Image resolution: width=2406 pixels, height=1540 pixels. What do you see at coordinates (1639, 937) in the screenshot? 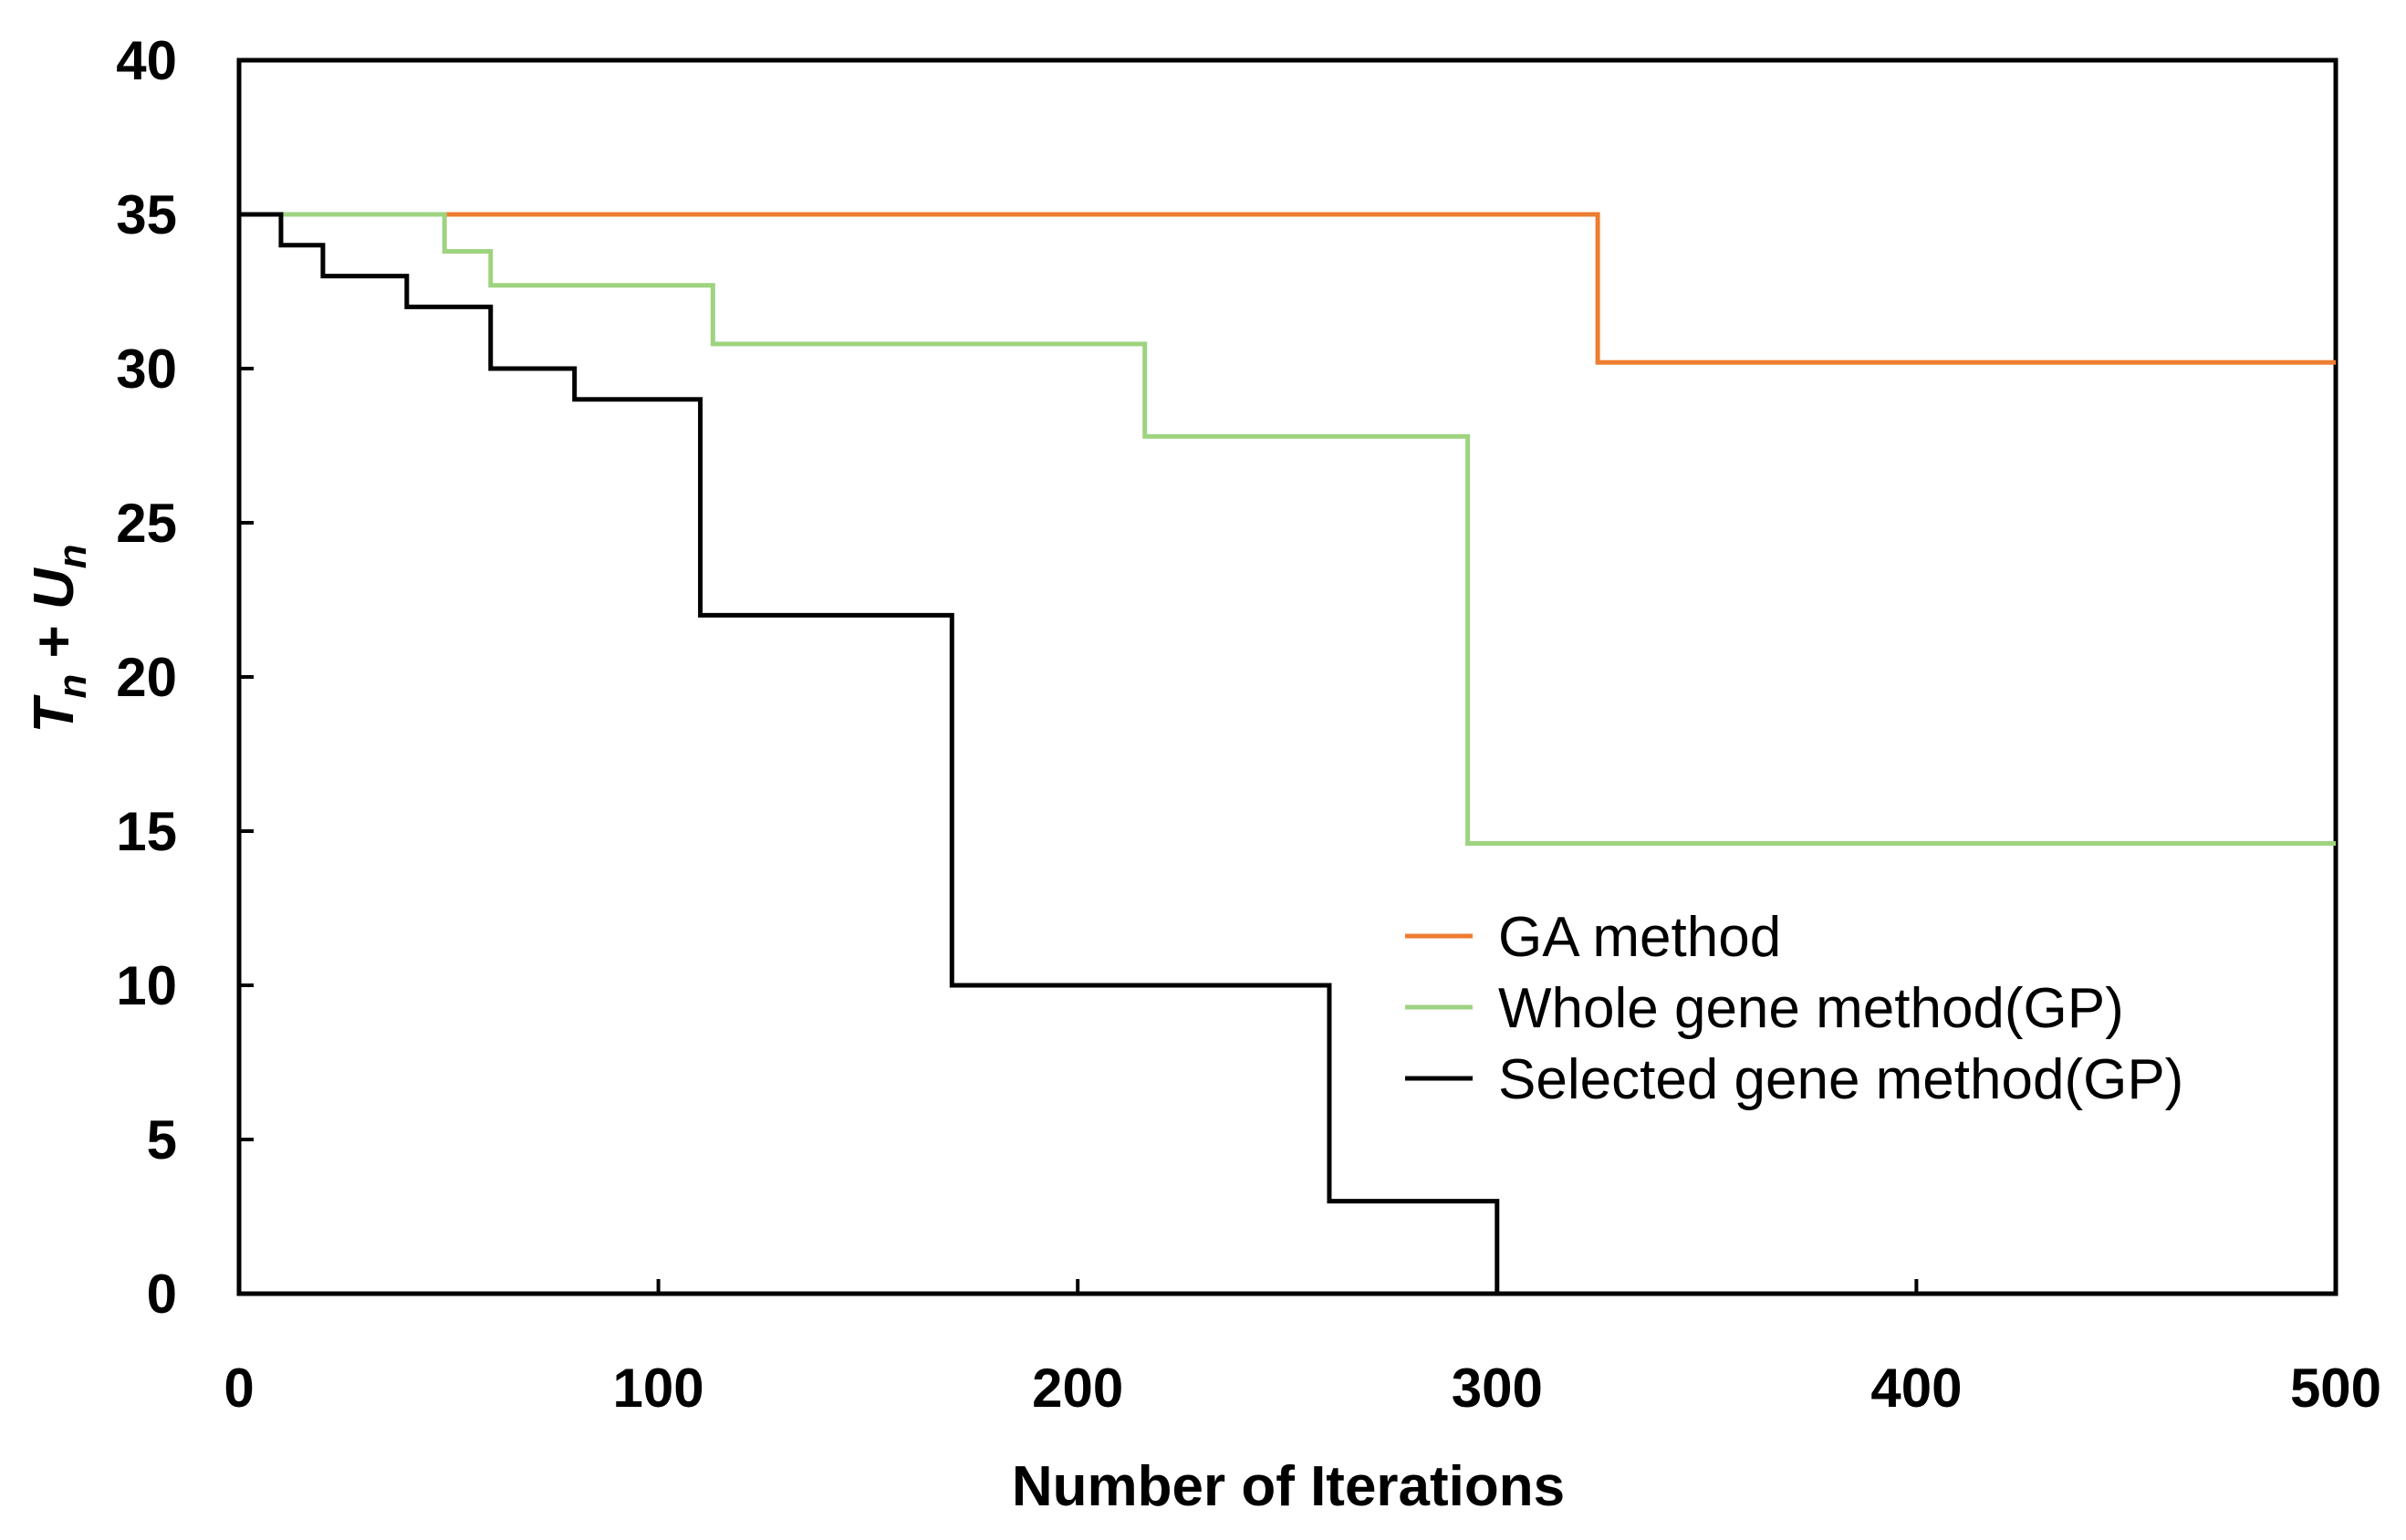
I see `legend-label-ga-method: GA method` at bounding box center [1639, 937].